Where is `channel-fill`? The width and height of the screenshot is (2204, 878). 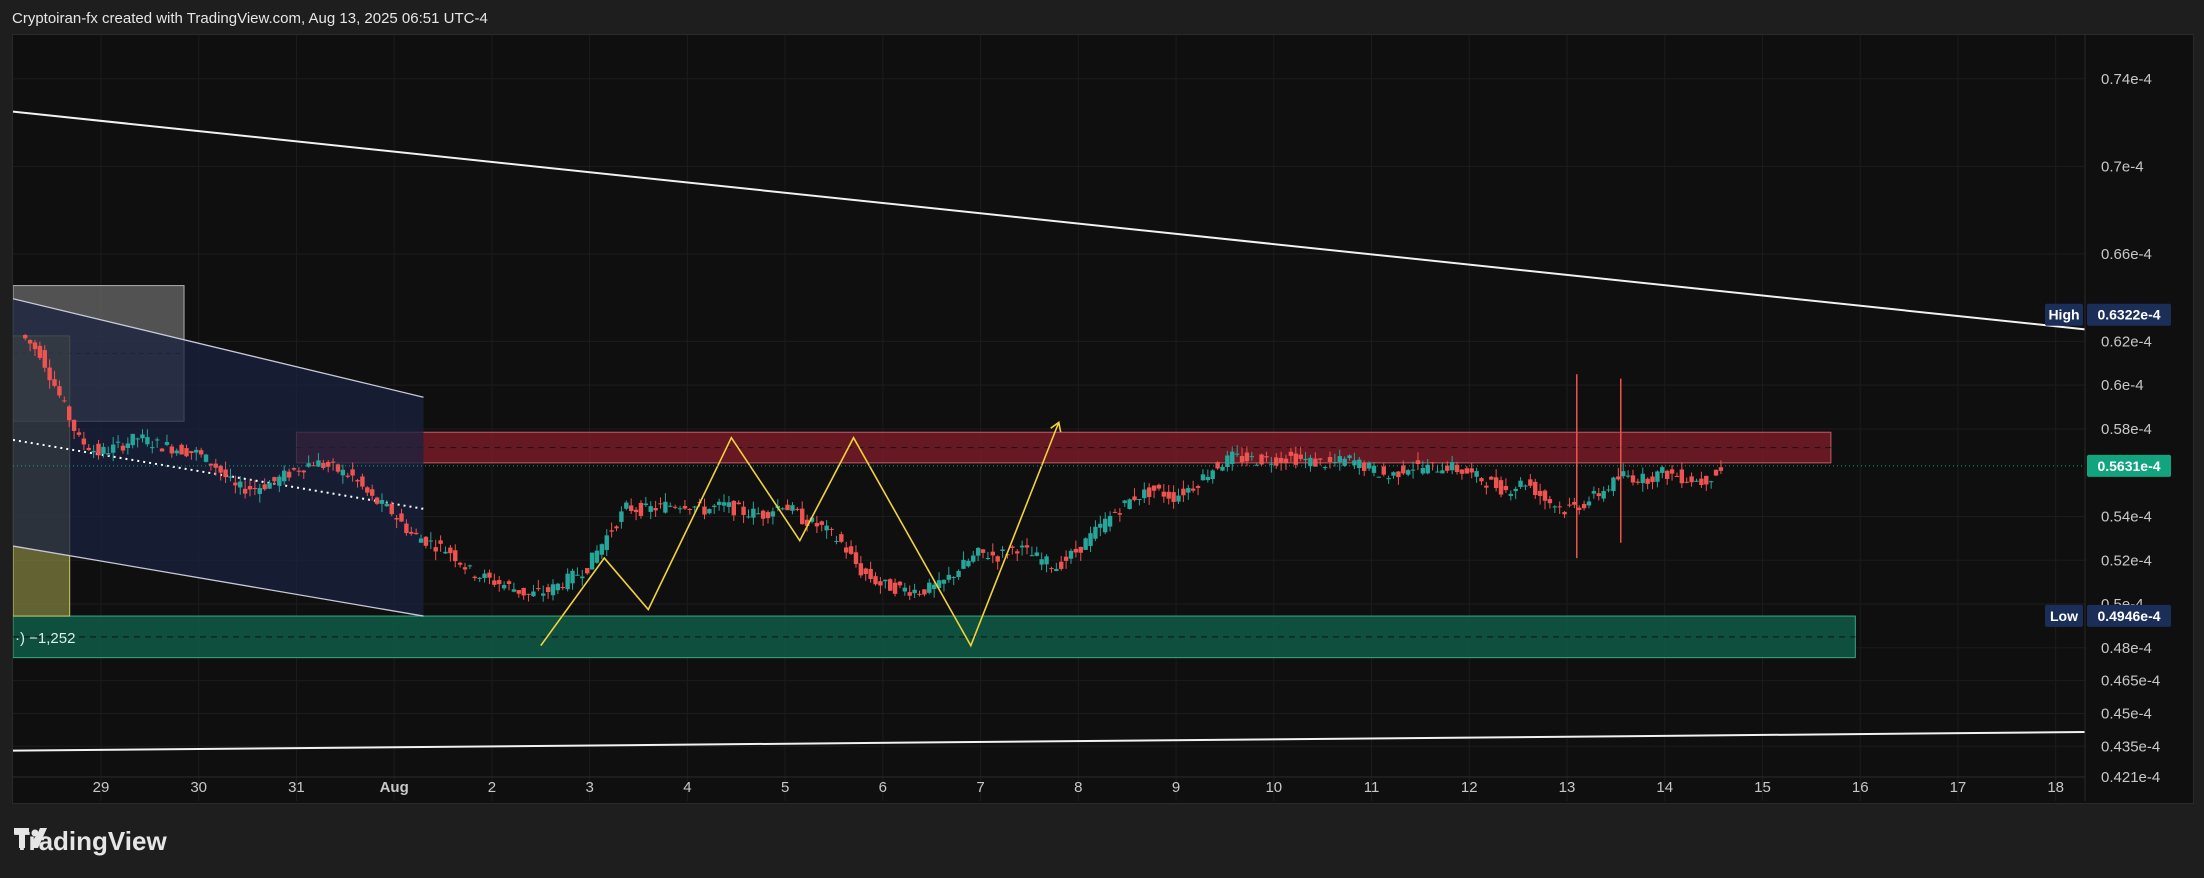 channel-fill is located at coordinates (218, 457).